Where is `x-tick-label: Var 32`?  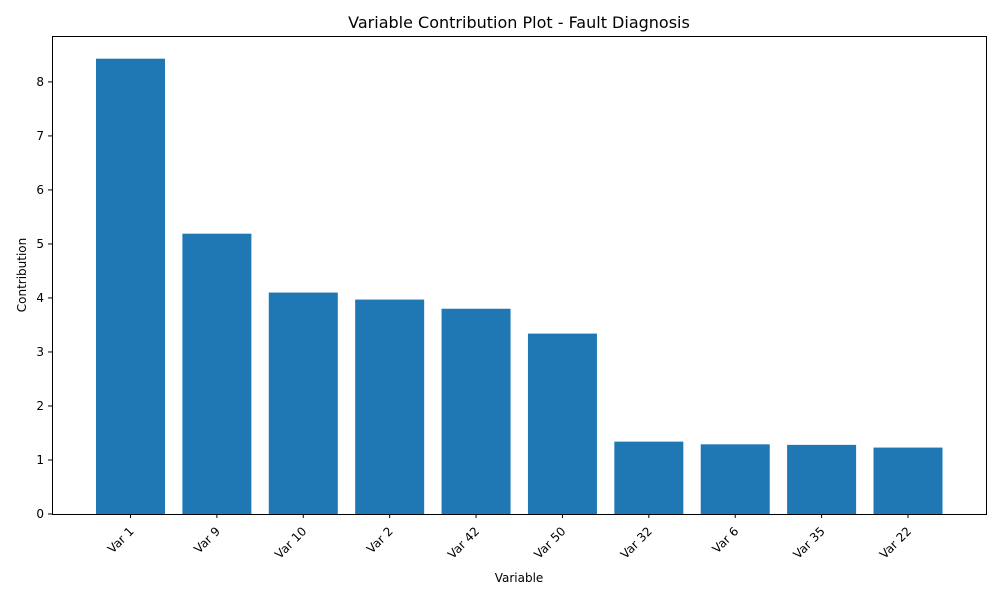
x-tick-label: Var 32 is located at coordinates (636, 542).